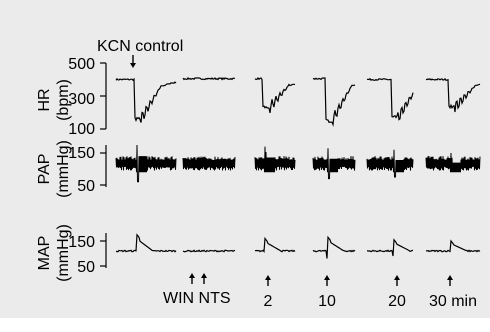 Image resolution: width=490 pixels, height=332 pixels. I want to click on kcn-control-label: KCN control, so click(140, 46).